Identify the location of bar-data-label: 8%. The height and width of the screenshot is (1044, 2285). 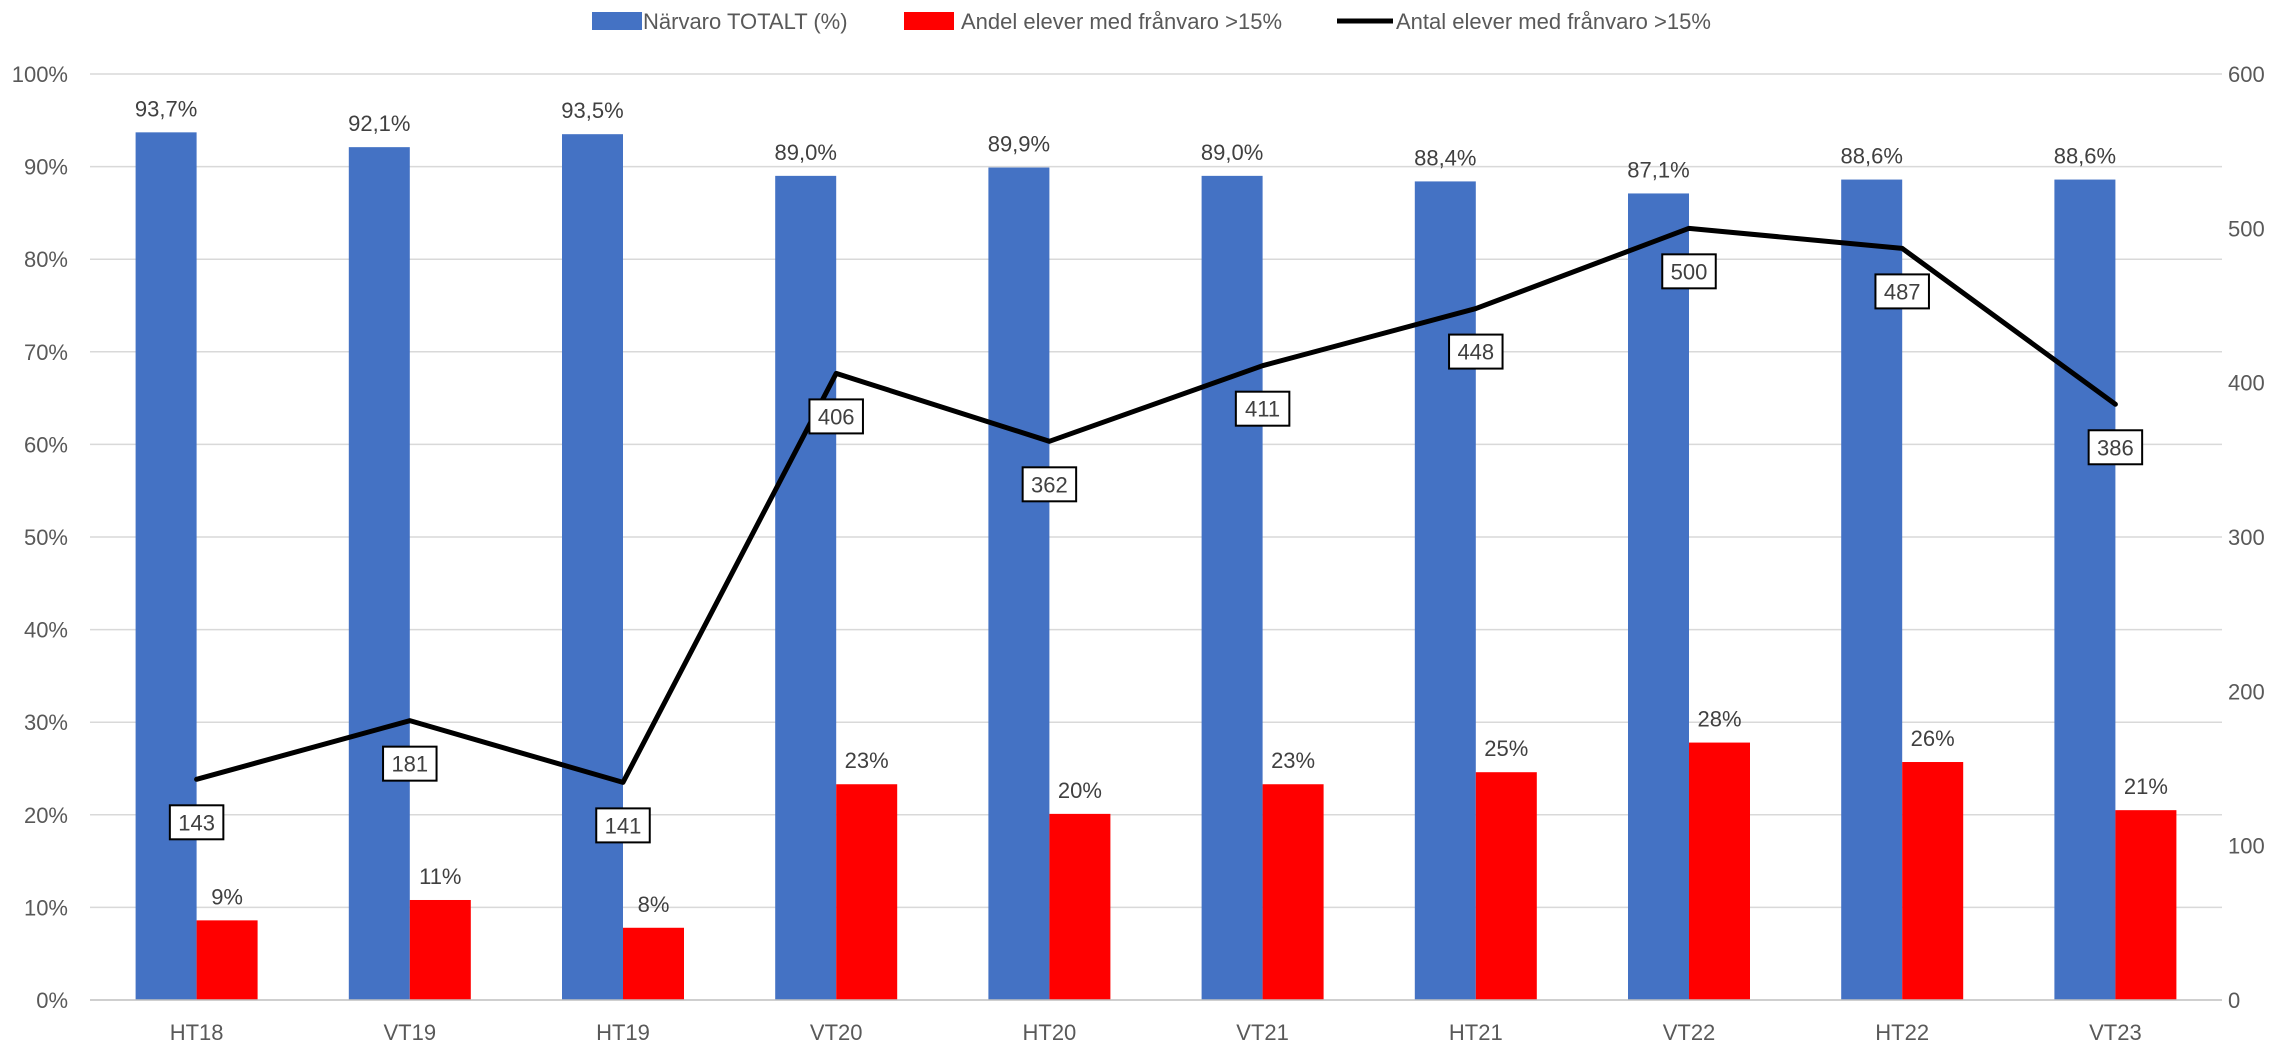
(654, 904).